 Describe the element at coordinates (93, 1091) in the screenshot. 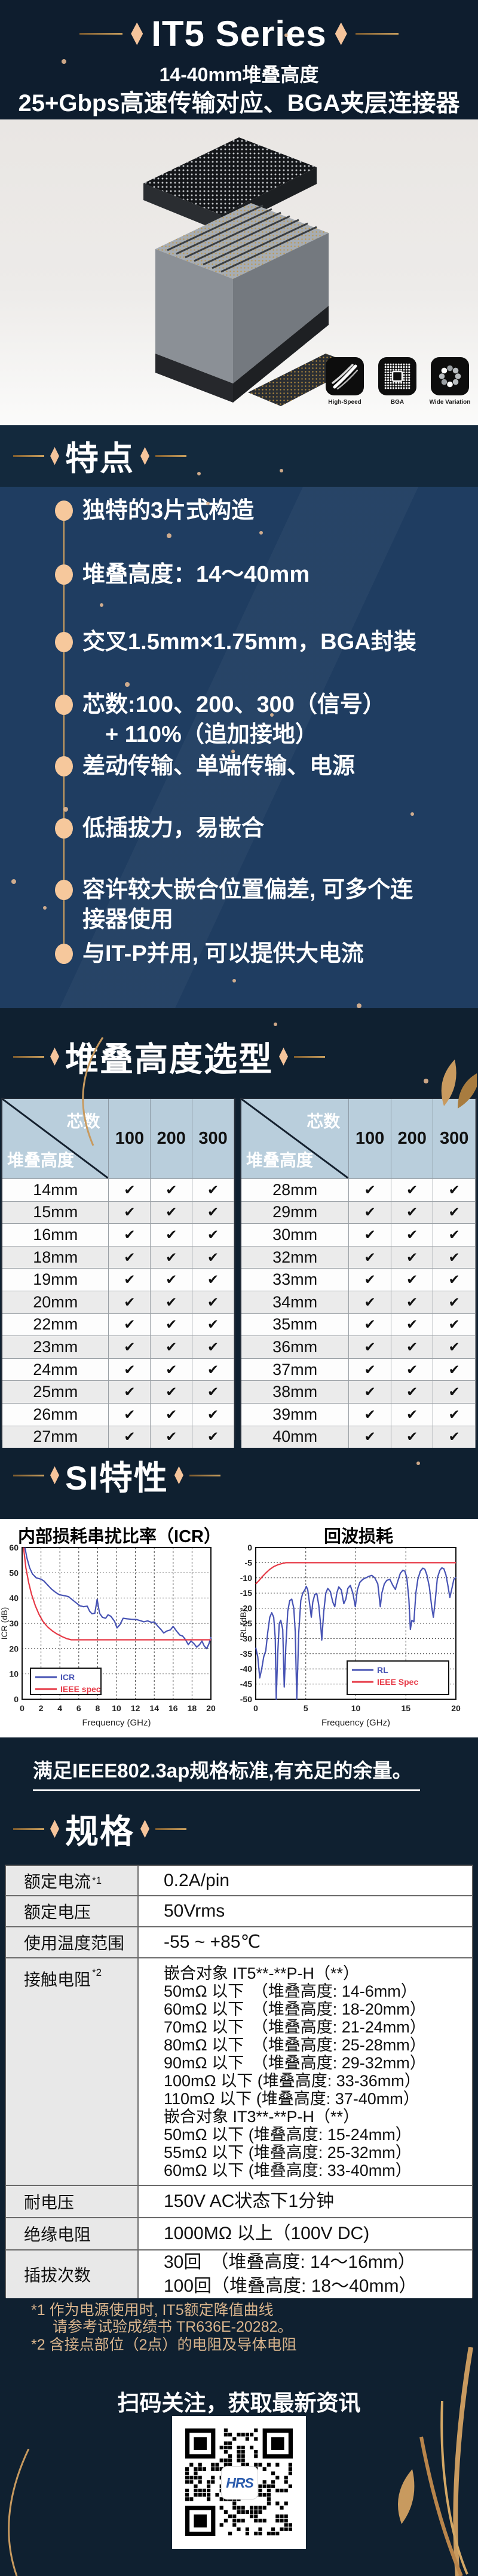

I see `decorative-flourish` at that location.